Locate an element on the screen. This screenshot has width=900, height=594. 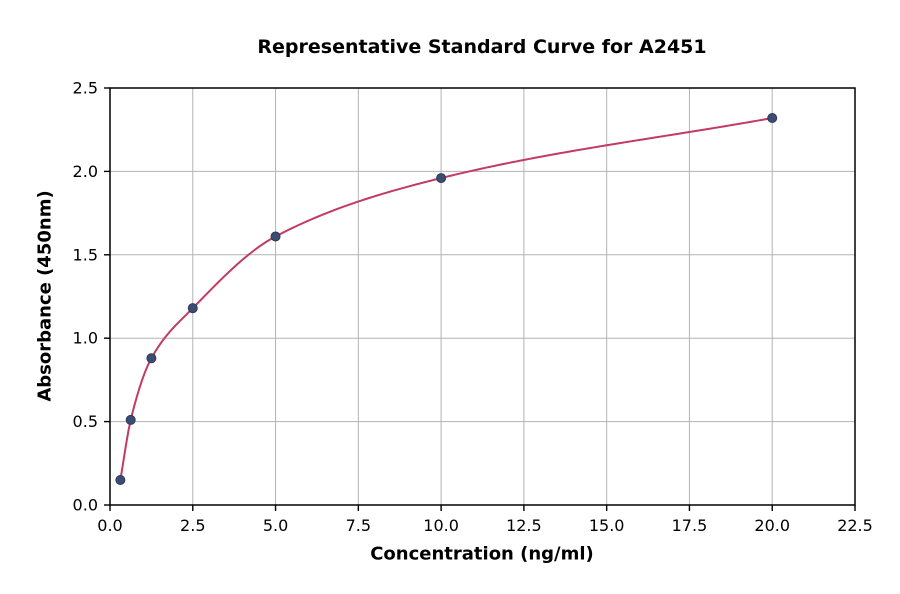
x-tick-label: 7.5 is located at coordinates (358, 525).